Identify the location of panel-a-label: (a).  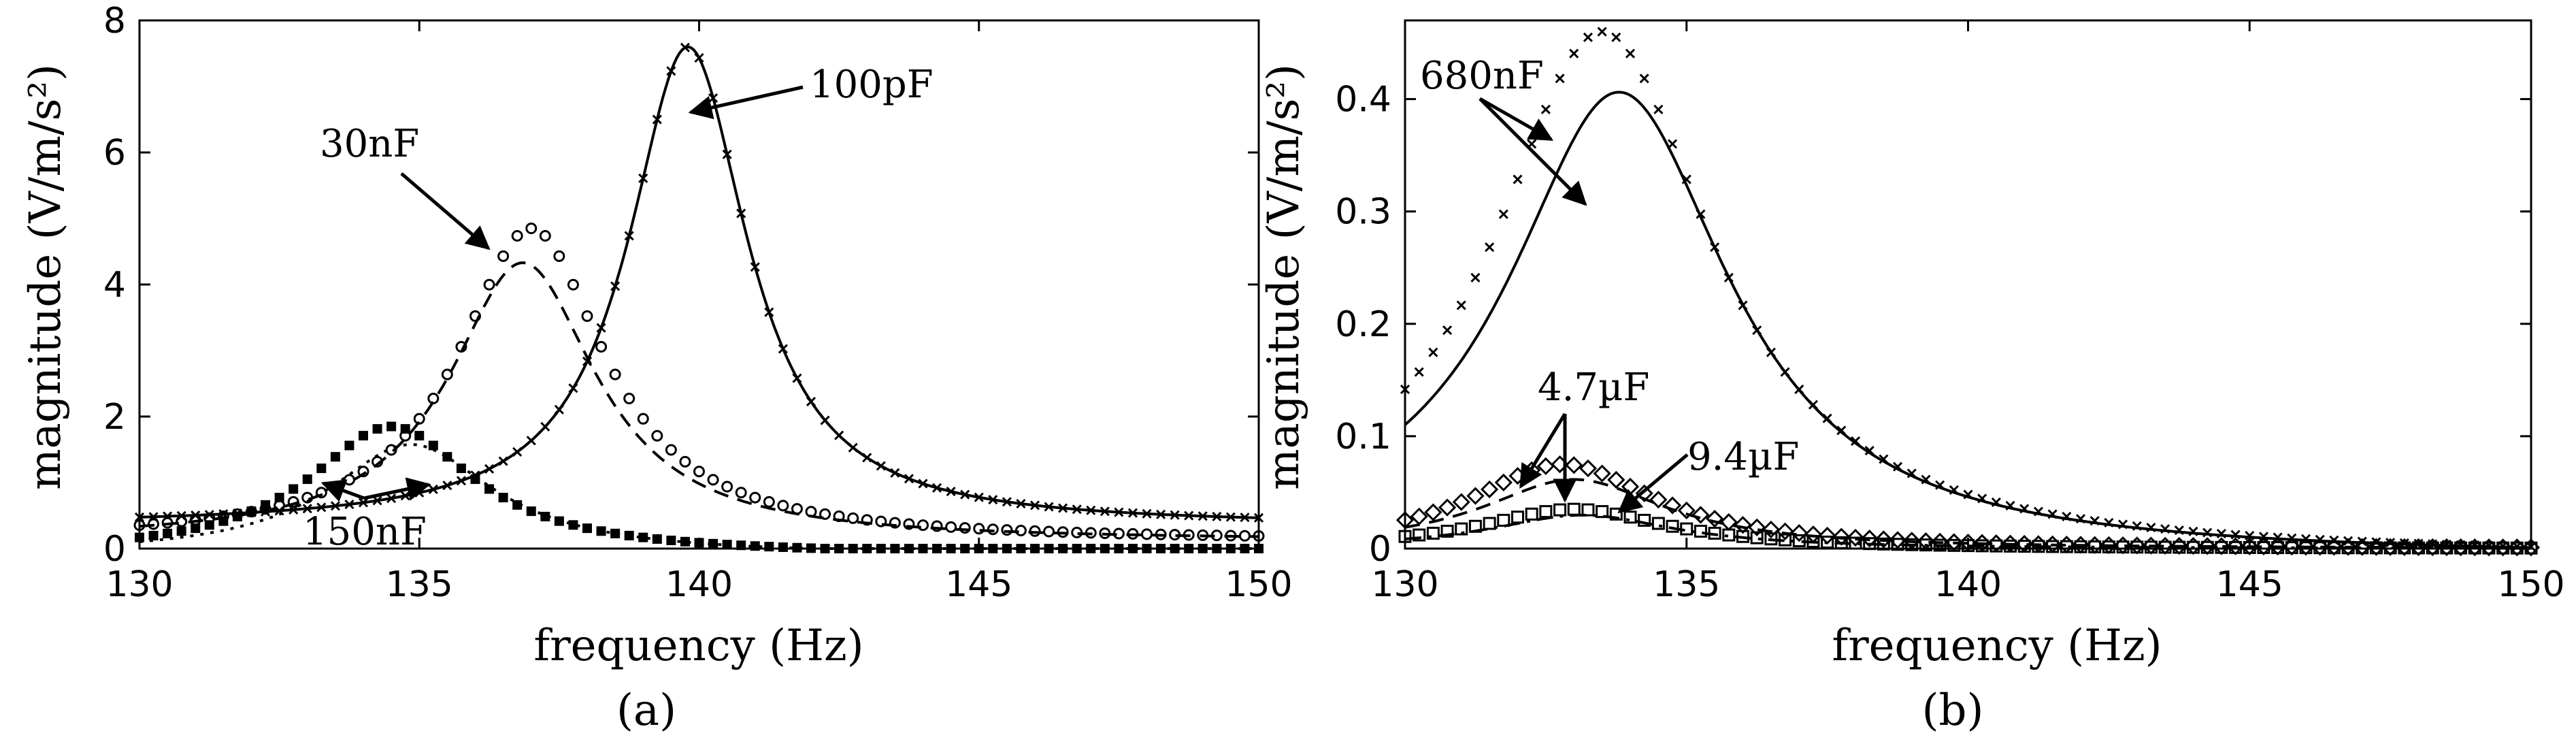
(646, 710).